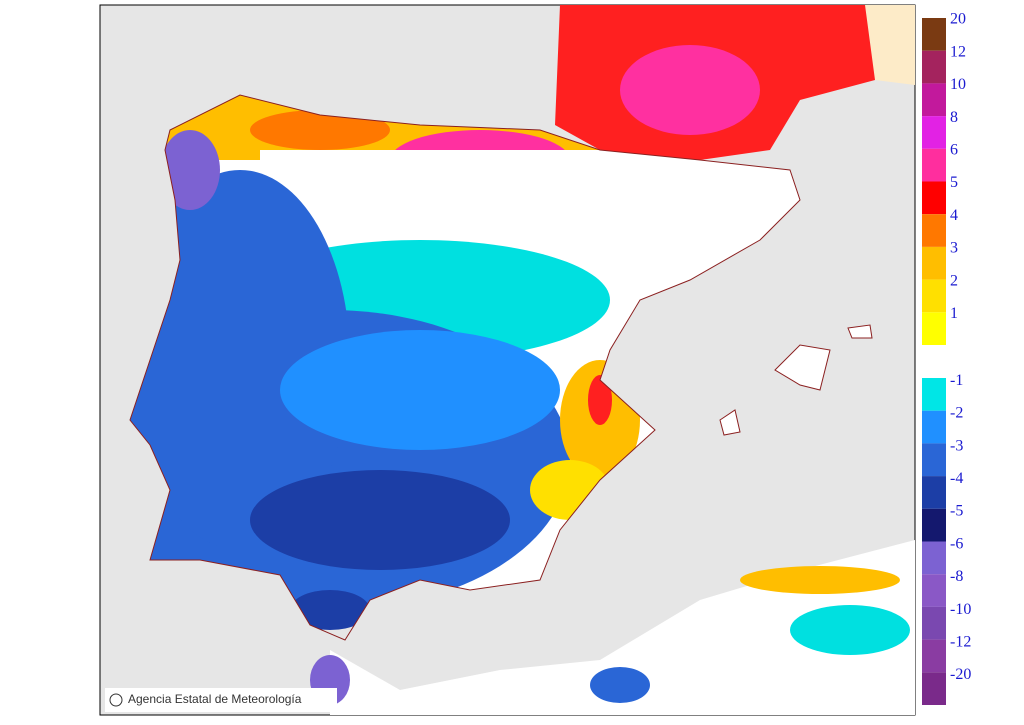 The width and height of the screenshot is (1024, 725). Describe the element at coordinates (960, 642) in the screenshot. I see `legend-label: -12` at that location.